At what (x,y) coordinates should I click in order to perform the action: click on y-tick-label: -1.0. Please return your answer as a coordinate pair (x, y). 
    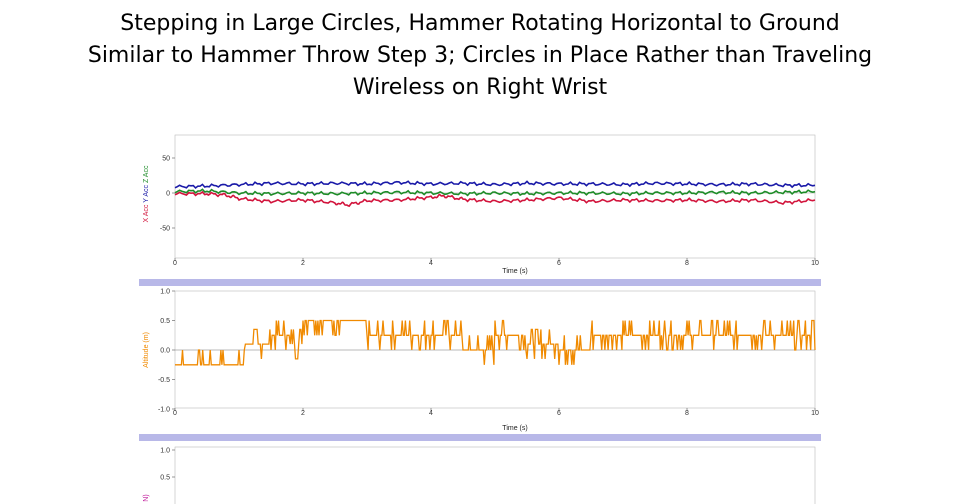
    Looking at the image, I should click on (164, 410).